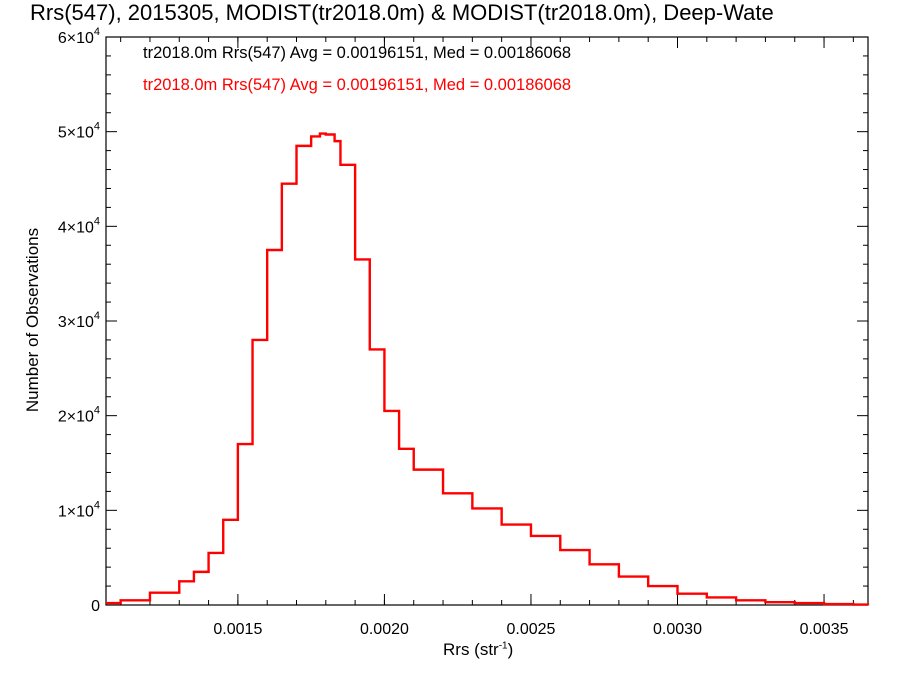  What do you see at coordinates (79, 131) in the screenshot?
I see `y-tick-label: 5×10⁴` at bounding box center [79, 131].